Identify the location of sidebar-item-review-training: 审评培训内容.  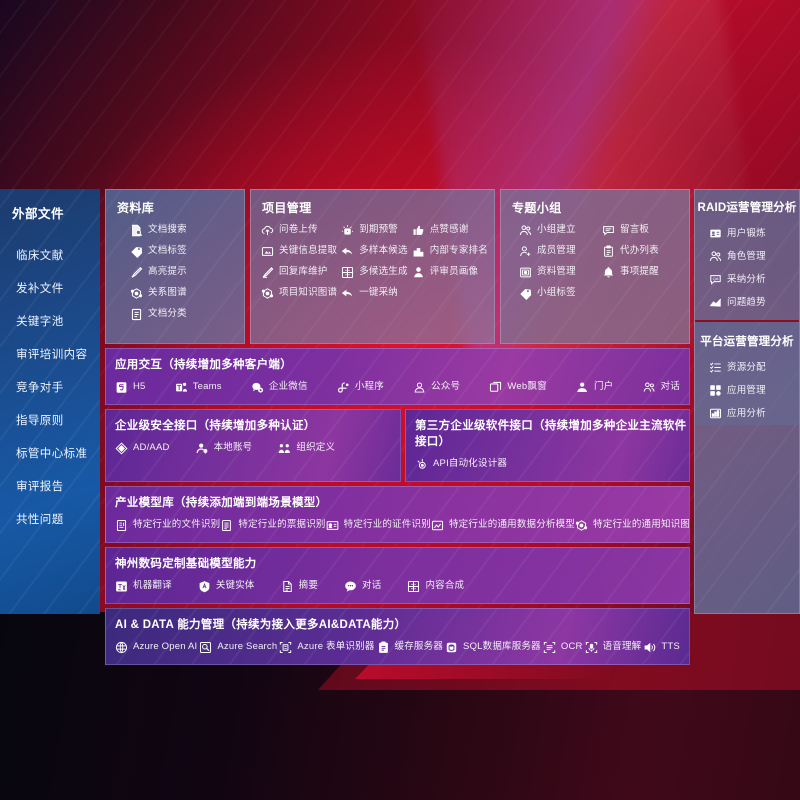
(52, 354).